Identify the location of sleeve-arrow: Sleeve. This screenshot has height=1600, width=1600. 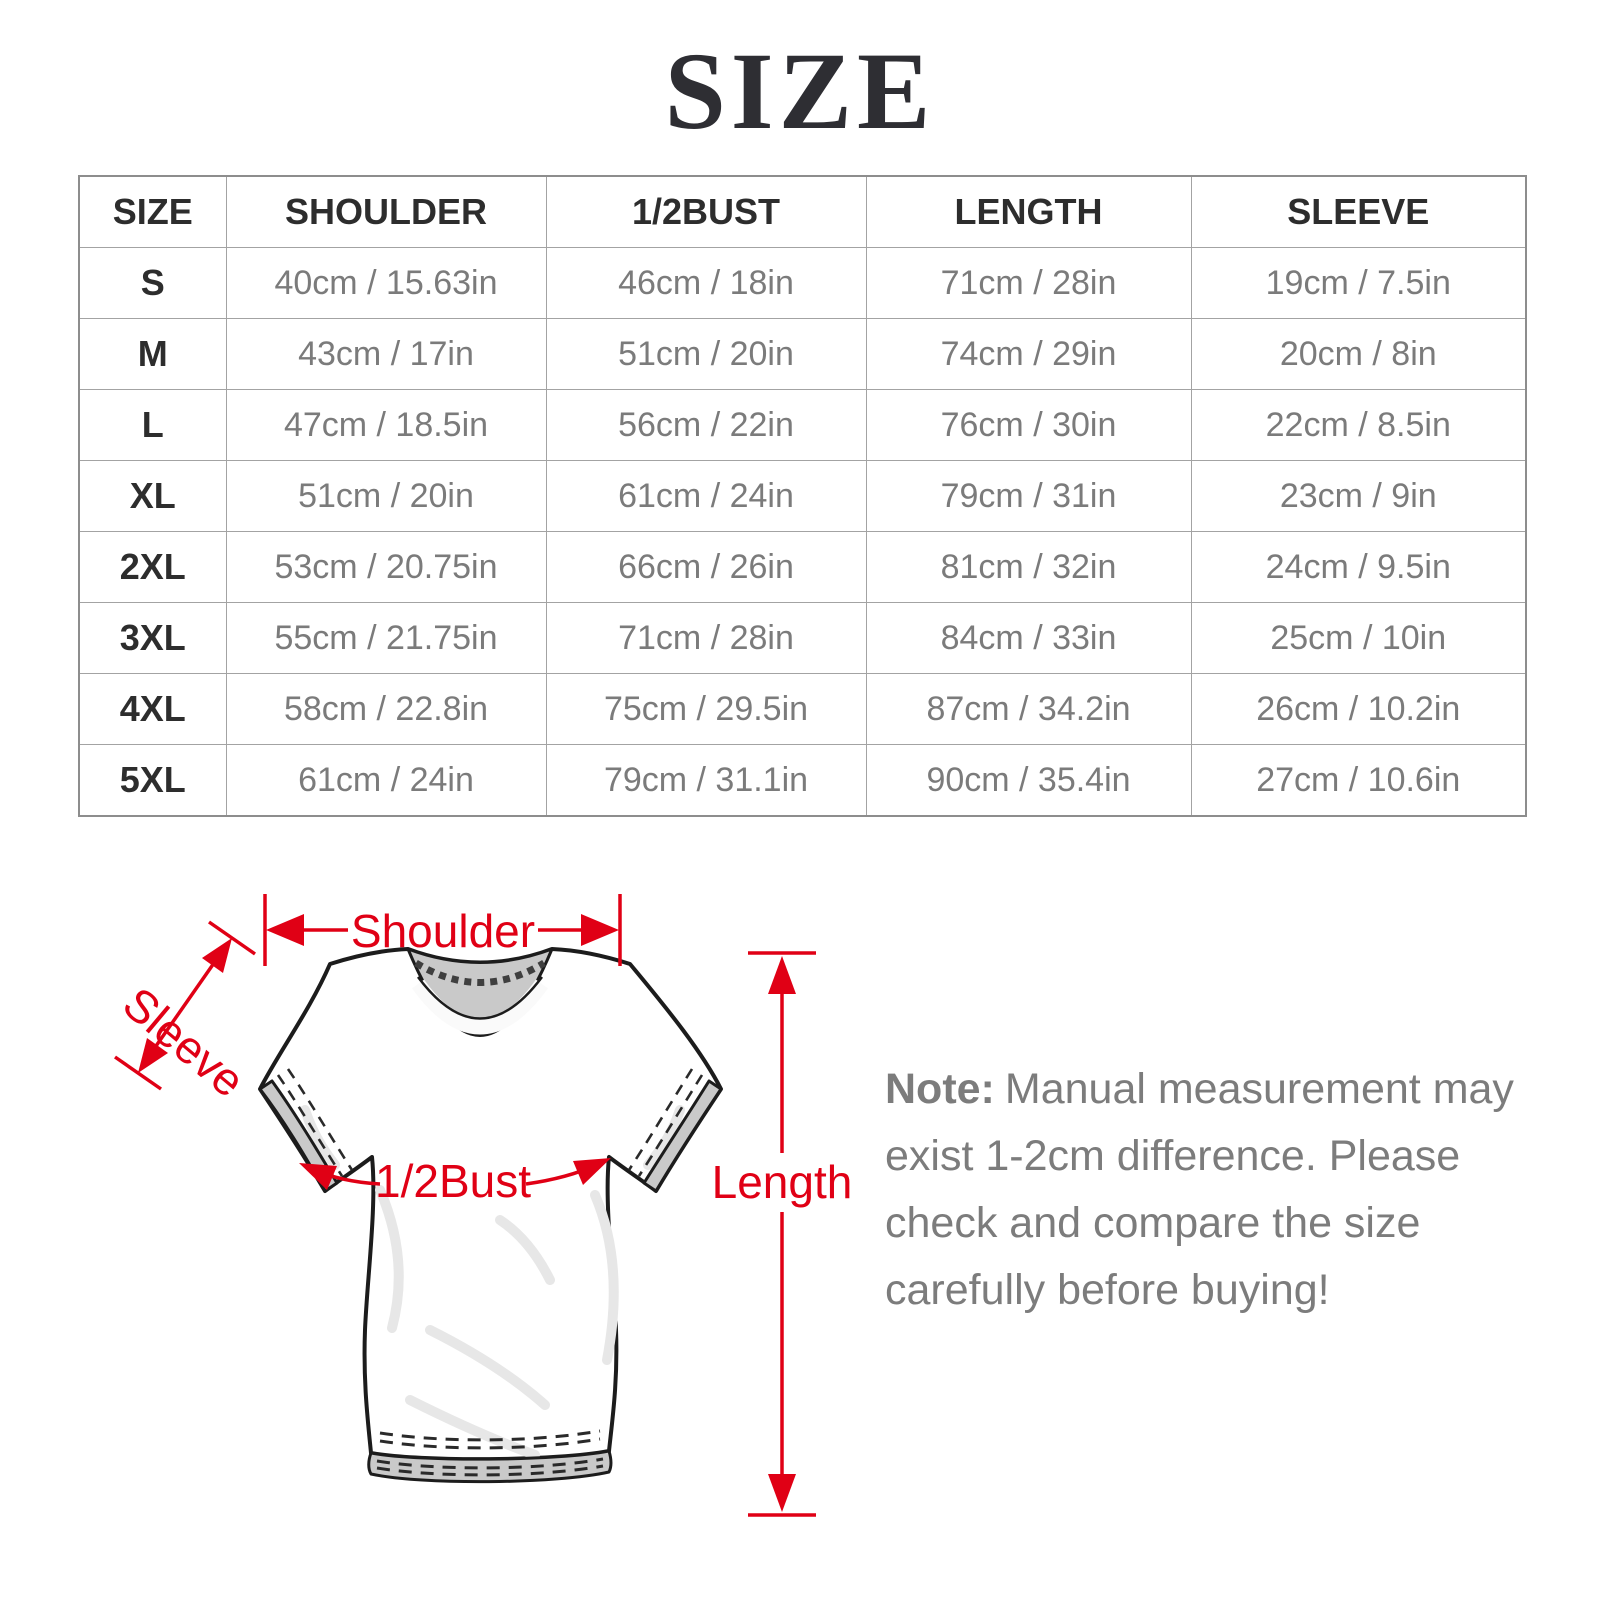
(184, 1013).